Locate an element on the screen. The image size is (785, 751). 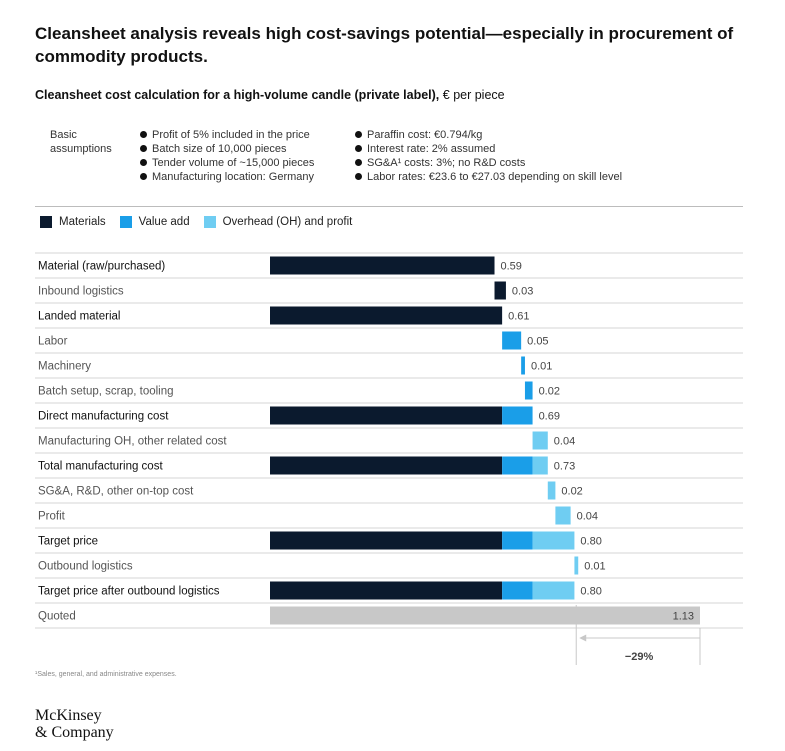
assumption-item: Profit of 5% included in the price is located at coordinates (227, 135).